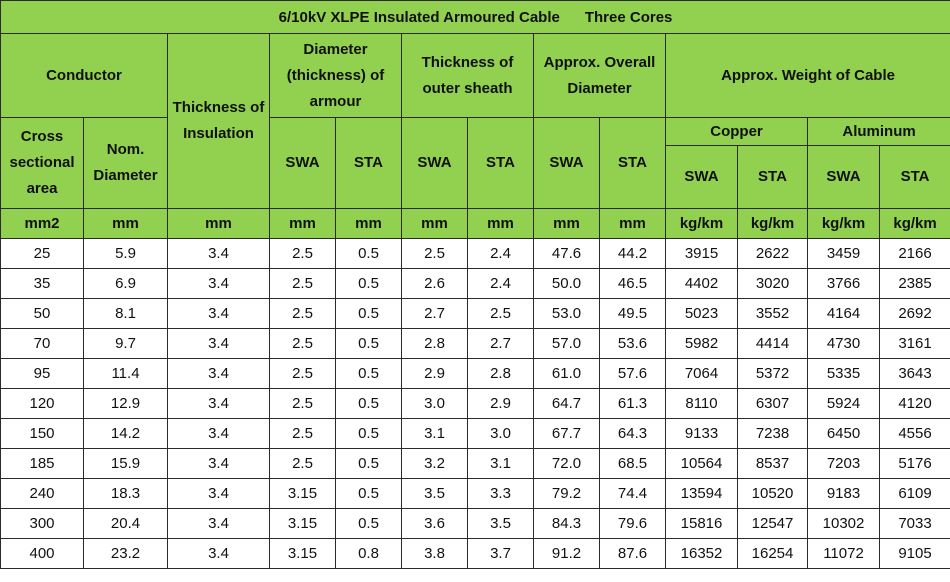  What do you see at coordinates (125, 403) in the screenshot?
I see `table-cell: 12.9` at bounding box center [125, 403].